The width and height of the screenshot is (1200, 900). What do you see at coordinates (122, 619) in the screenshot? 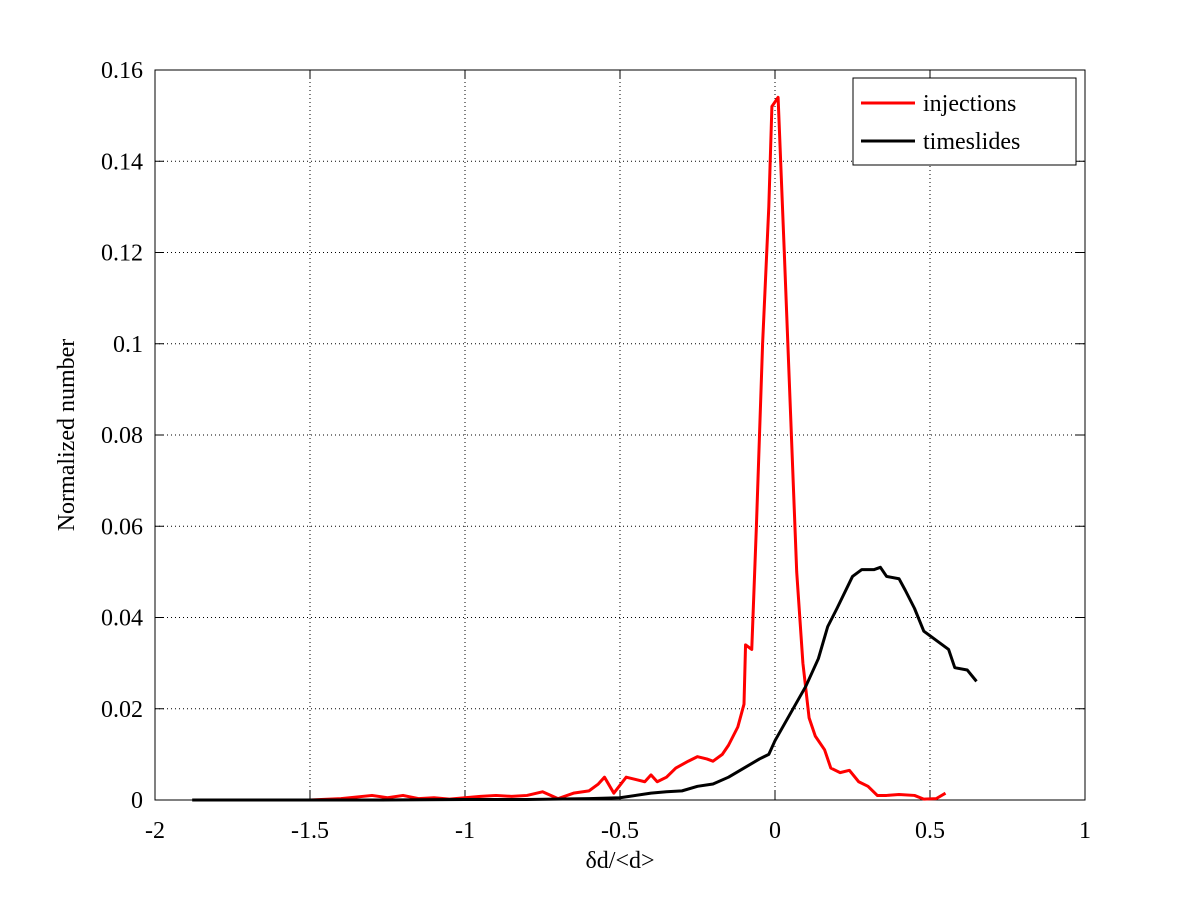
I see `y-tick-label: 0.04` at bounding box center [122, 619].